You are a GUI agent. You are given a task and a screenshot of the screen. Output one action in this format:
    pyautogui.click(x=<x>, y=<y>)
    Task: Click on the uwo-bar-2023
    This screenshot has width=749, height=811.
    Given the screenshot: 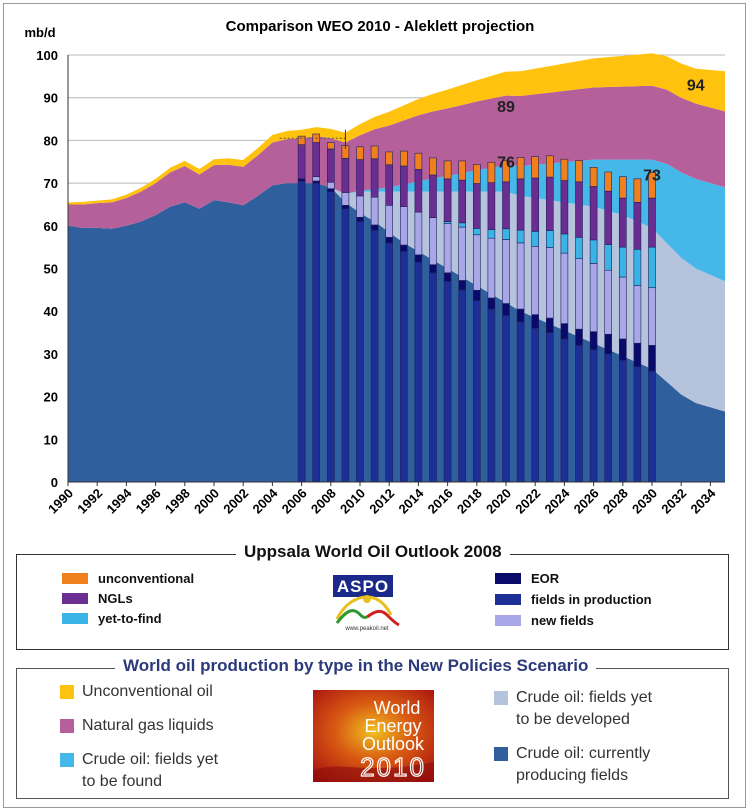 What is the action you would take?
    pyautogui.click(x=549, y=319)
    